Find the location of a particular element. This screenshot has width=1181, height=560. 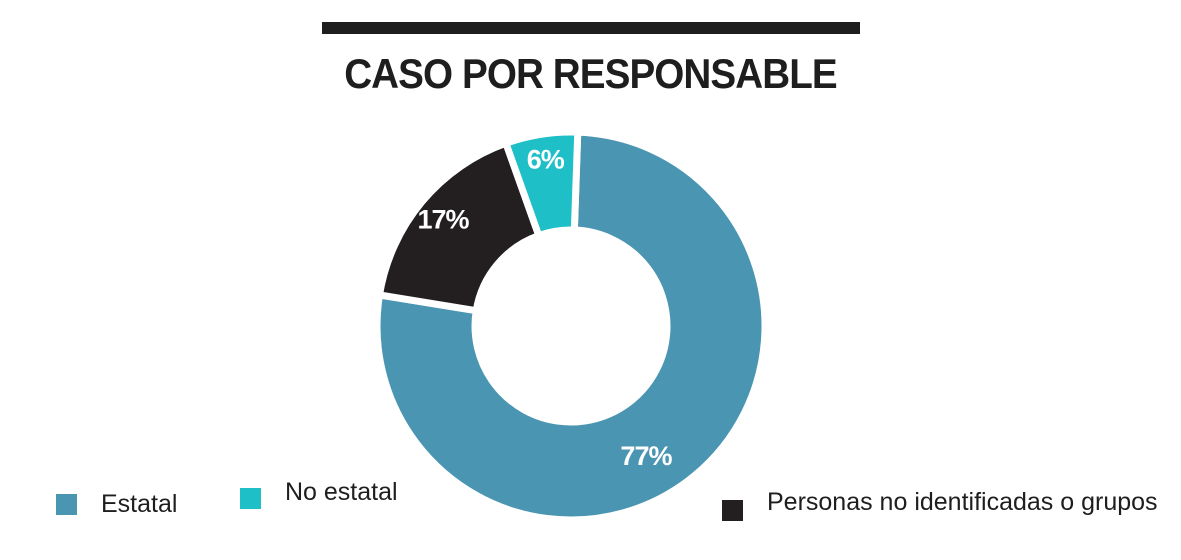

legend-label-estatal: Estatal is located at coordinates (139, 504).